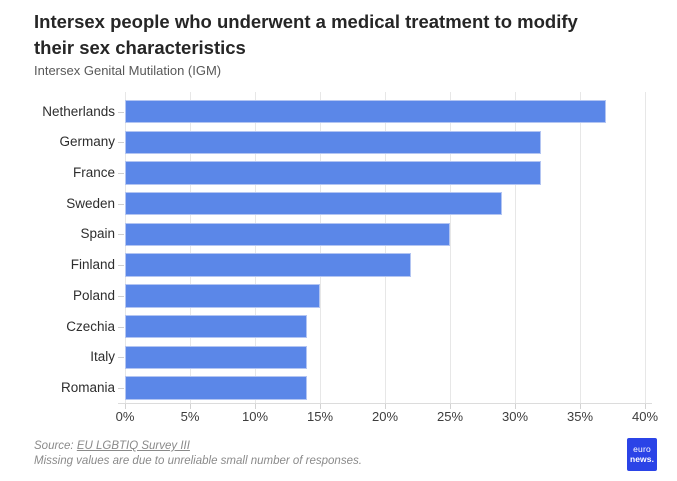 The image size is (677, 481). What do you see at coordinates (216, 326) in the screenshot?
I see `bar-czechia` at bounding box center [216, 326].